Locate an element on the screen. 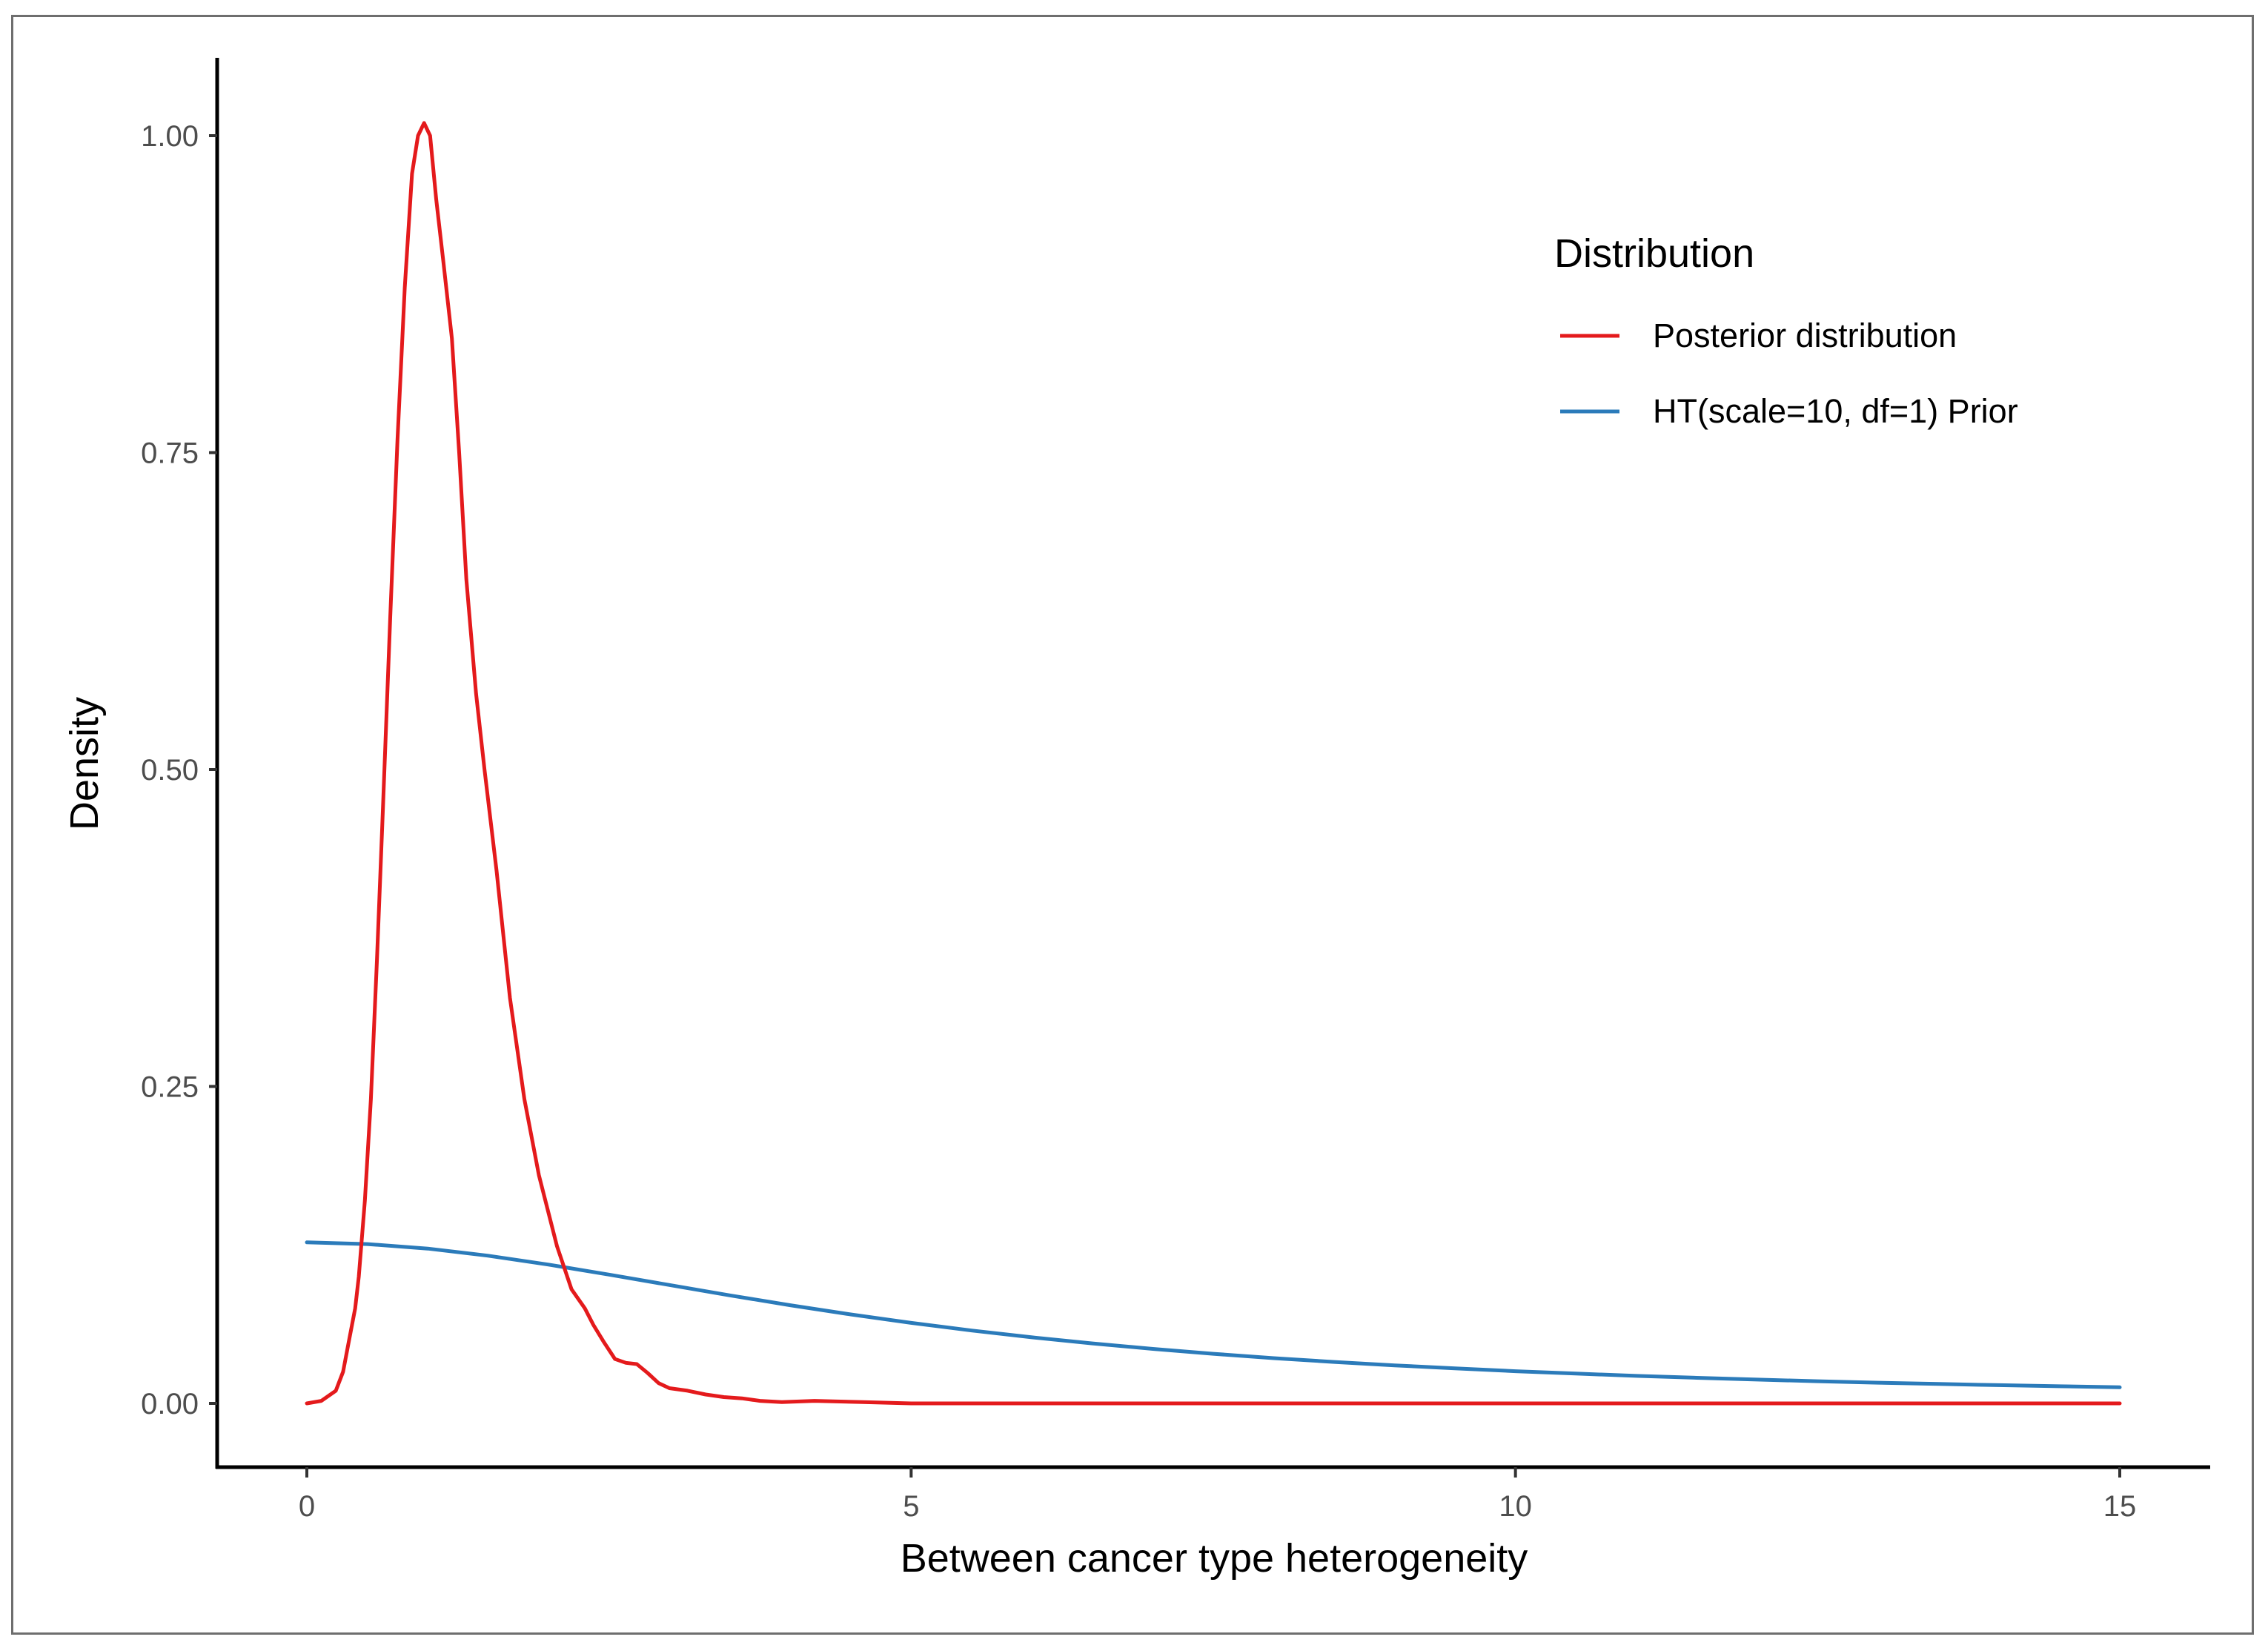 This screenshot has width=2268, height=1651. y-tick-label: 0.25 is located at coordinates (170, 1087).